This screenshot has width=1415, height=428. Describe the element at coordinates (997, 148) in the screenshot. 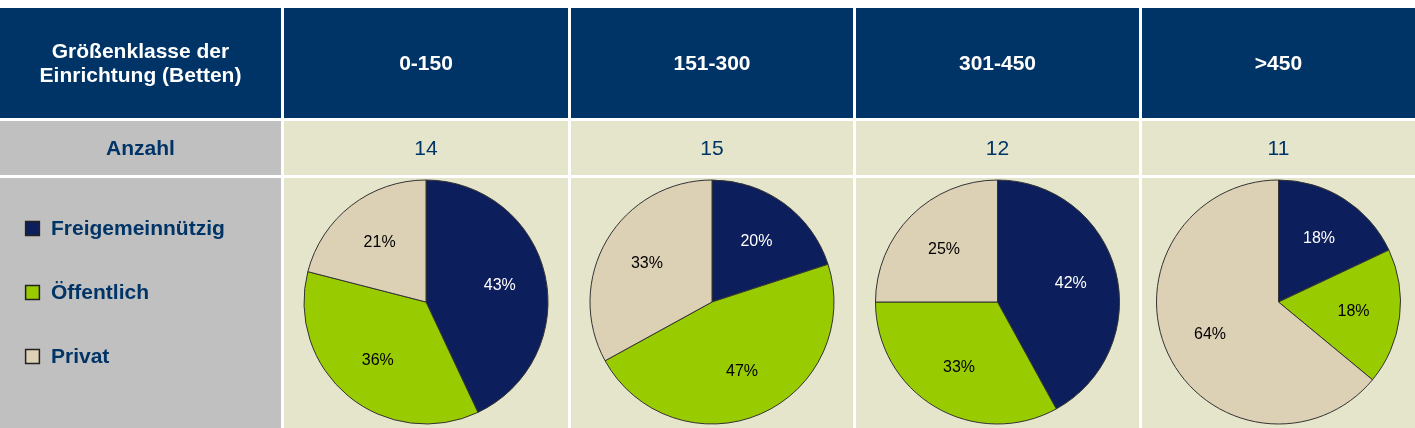

I see `chart-subtitle: 12` at that location.